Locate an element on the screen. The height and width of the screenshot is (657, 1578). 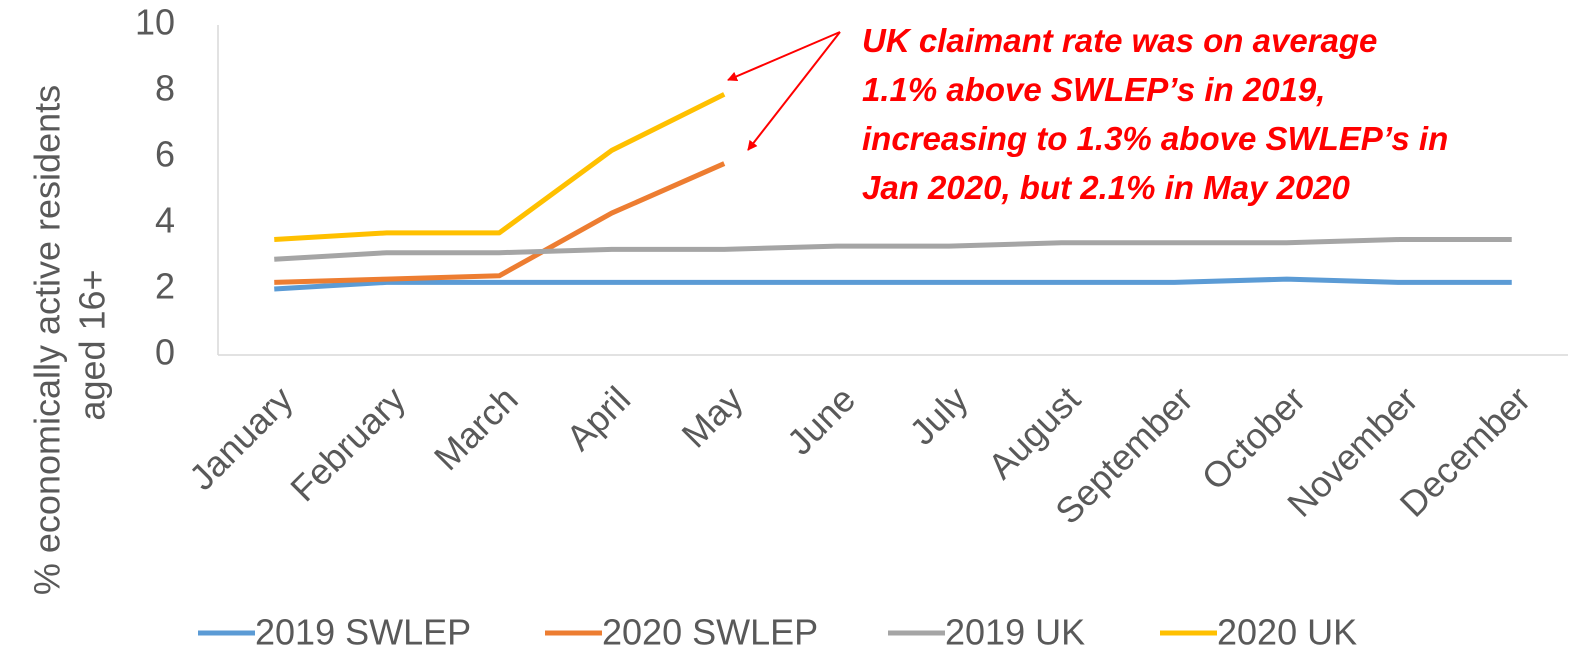
annotation: Jan 2020, but 2.1% in May 2020 is located at coordinates (1106, 187).